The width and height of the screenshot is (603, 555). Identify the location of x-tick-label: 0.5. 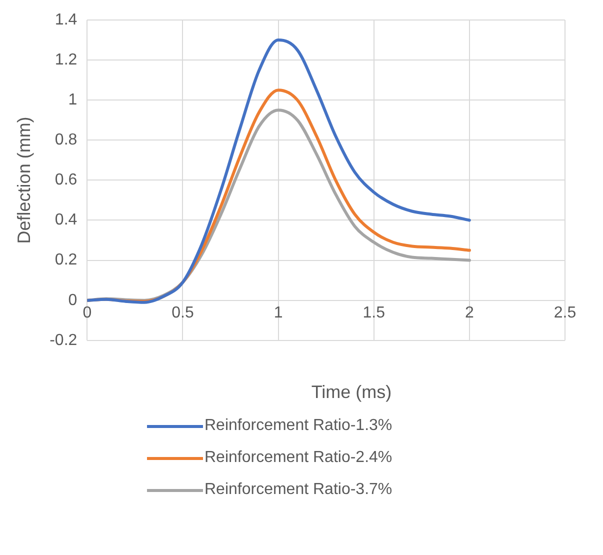
(183, 313).